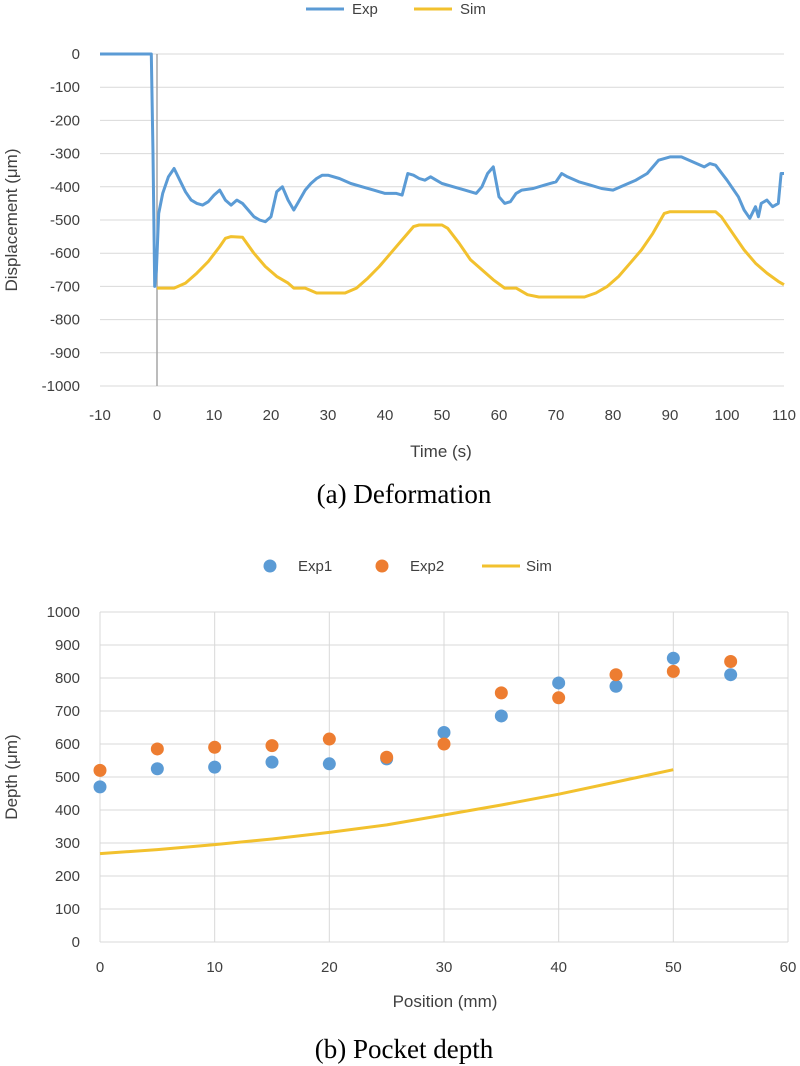  I want to click on chart-a-x-tick-6: 50, so click(442, 415).